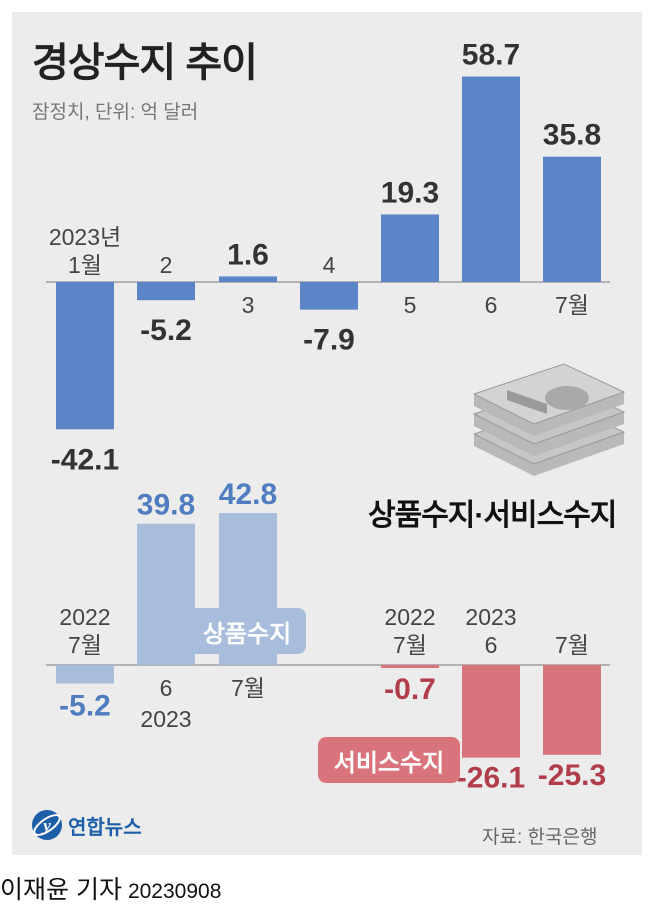 The width and height of the screenshot is (657, 915). Describe the element at coordinates (410, 192) in the screenshot. I see `data-label-current-5: 19.3` at that location.